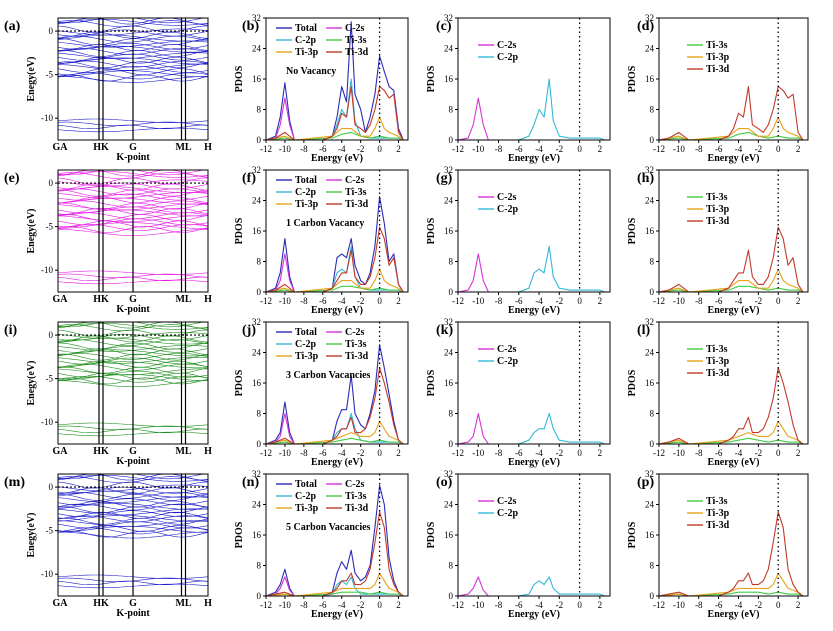 The image size is (833, 631). What do you see at coordinates (444, 330) in the screenshot?
I see `panel-label: (k)` at bounding box center [444, 330].